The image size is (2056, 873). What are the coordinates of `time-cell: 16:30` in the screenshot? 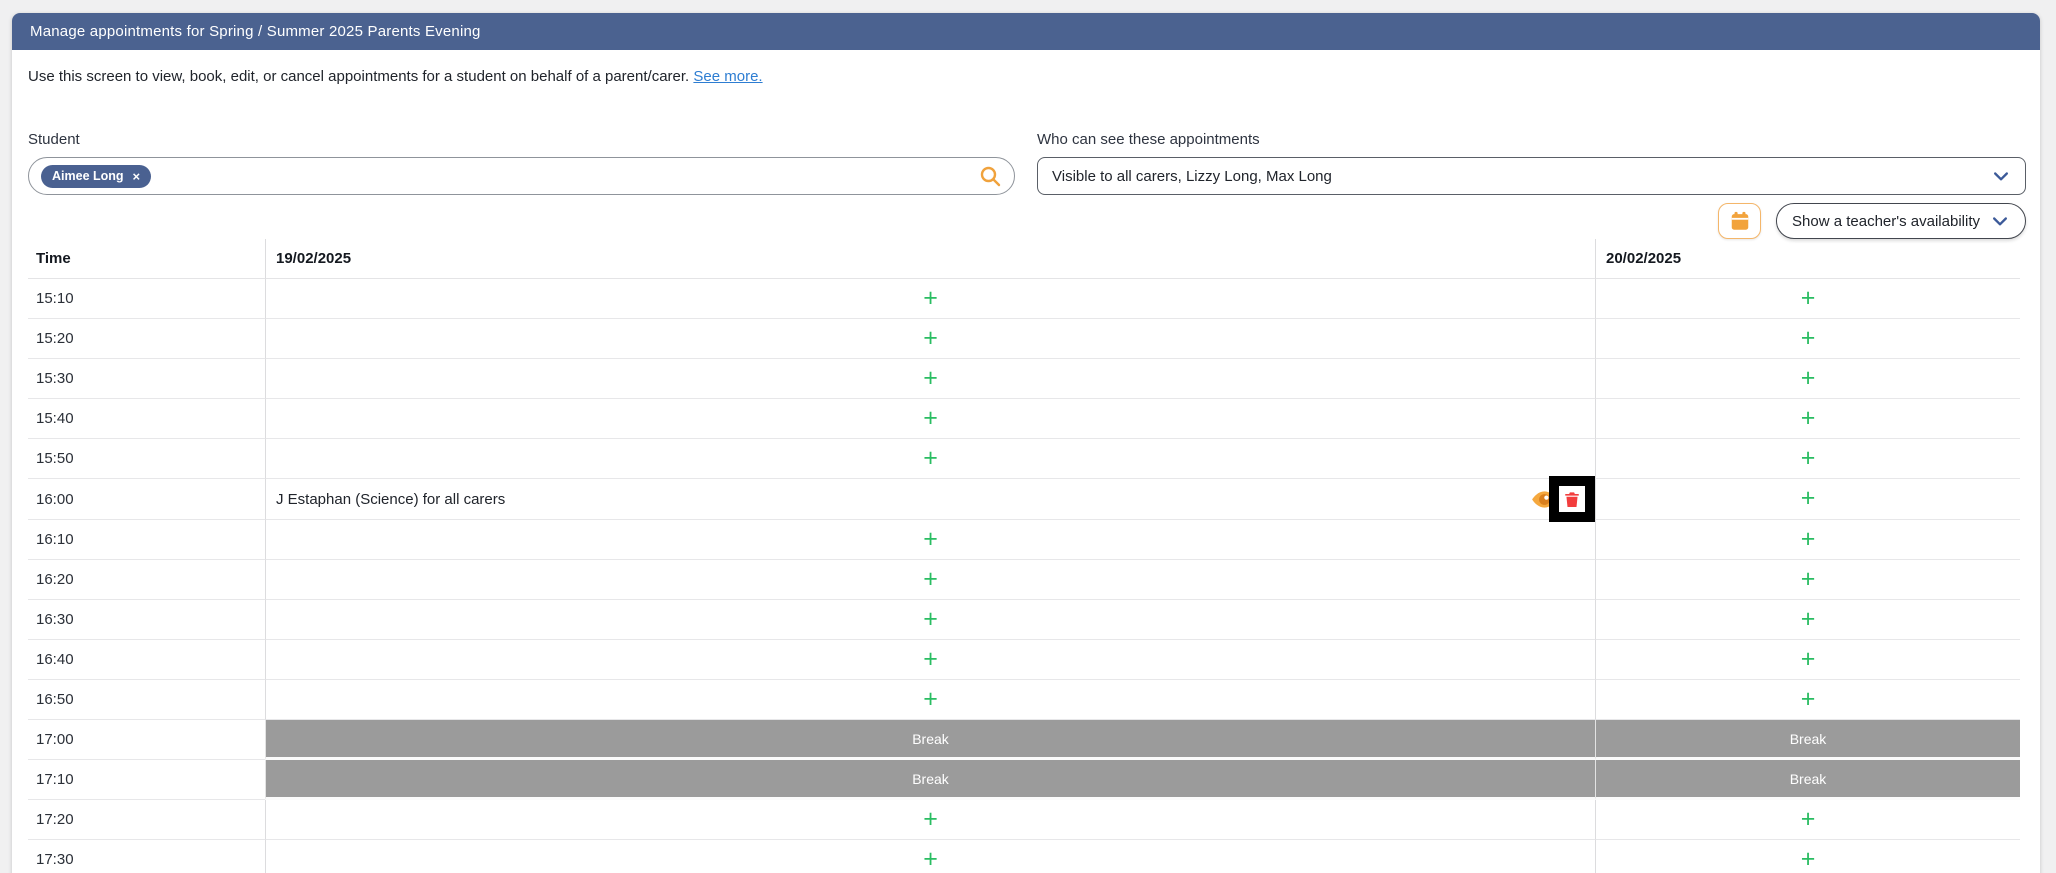 It's located at (146, 620).